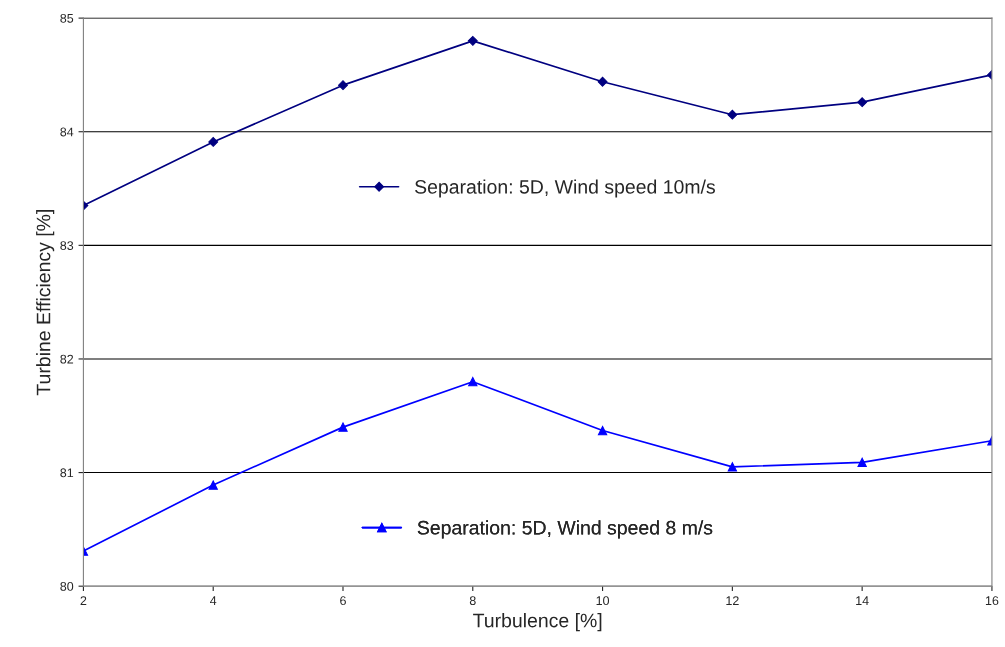  Describe the element at coordinates (67, 473) in the screenshot. I see `y-tick-label: 81` at that location.